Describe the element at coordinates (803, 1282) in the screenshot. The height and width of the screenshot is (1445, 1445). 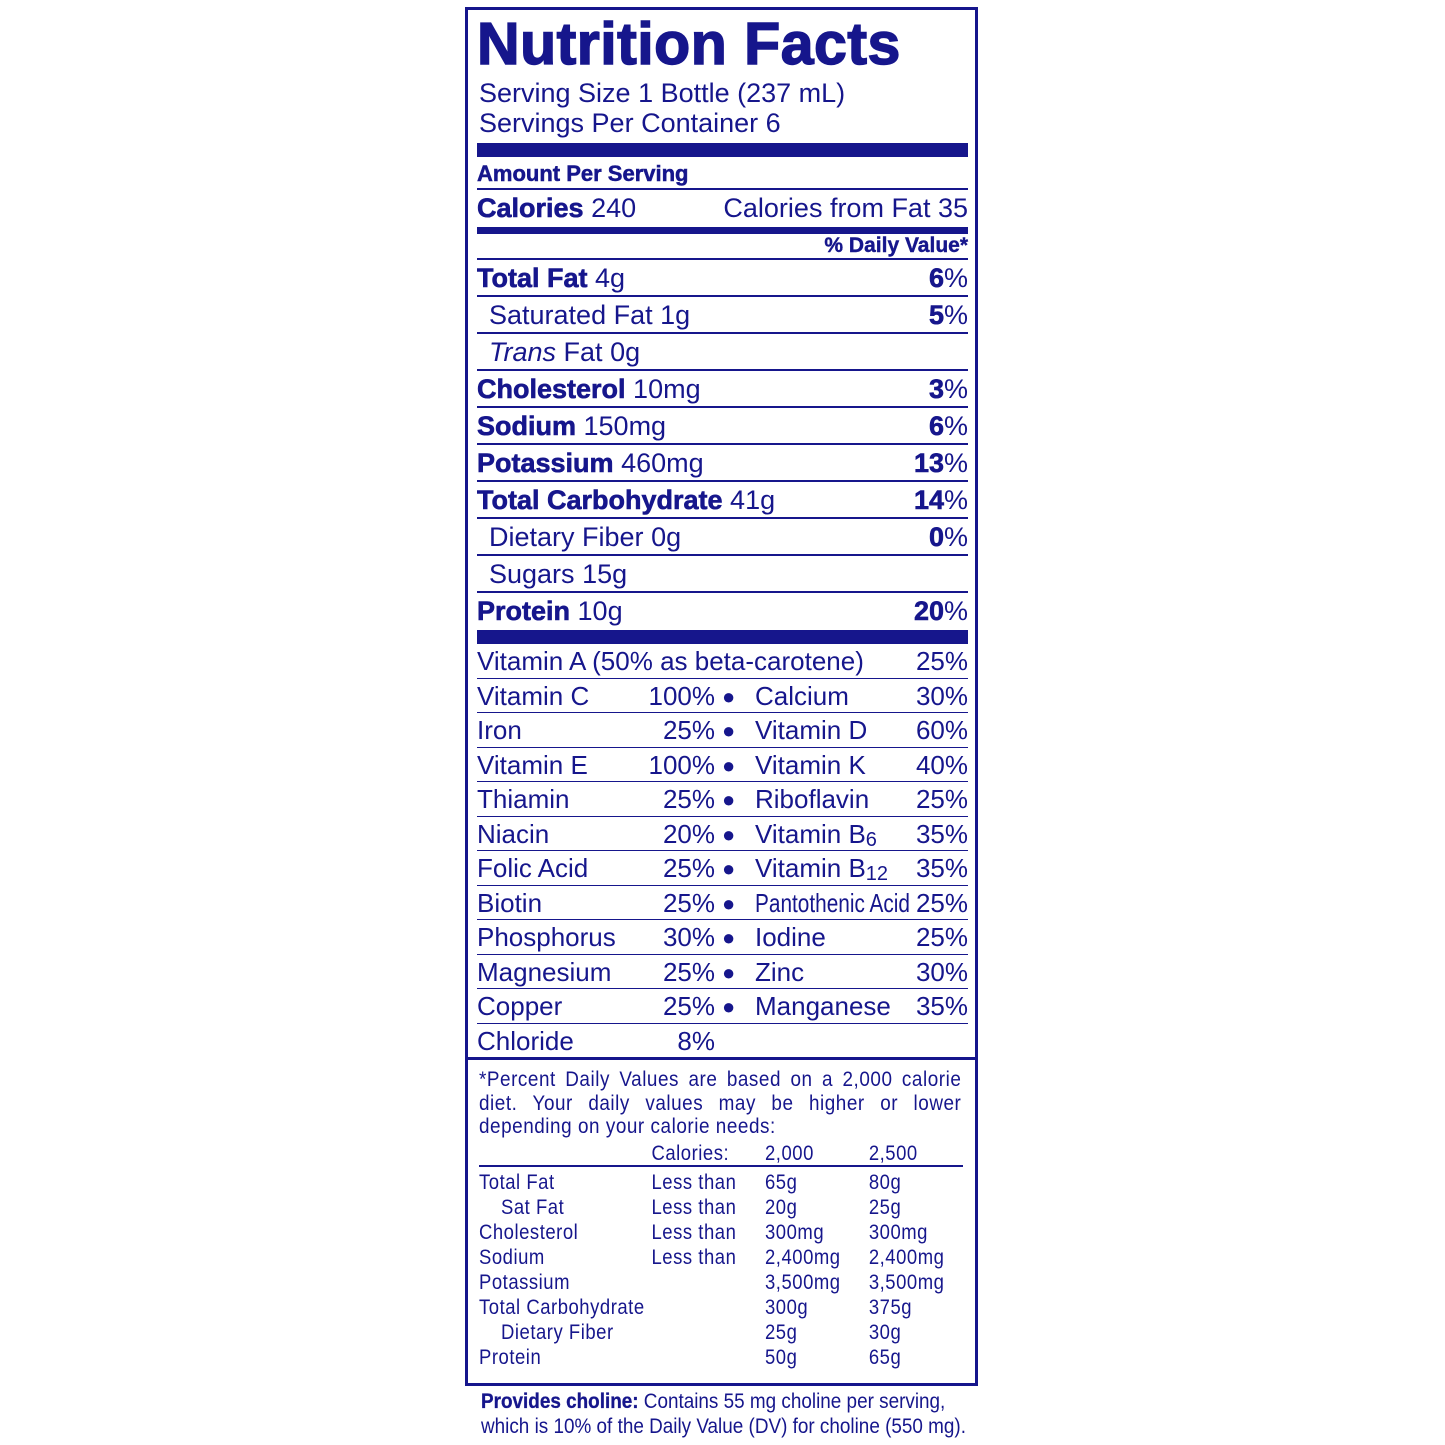
I see `dv-table-cell: 3,500mg` at that location.